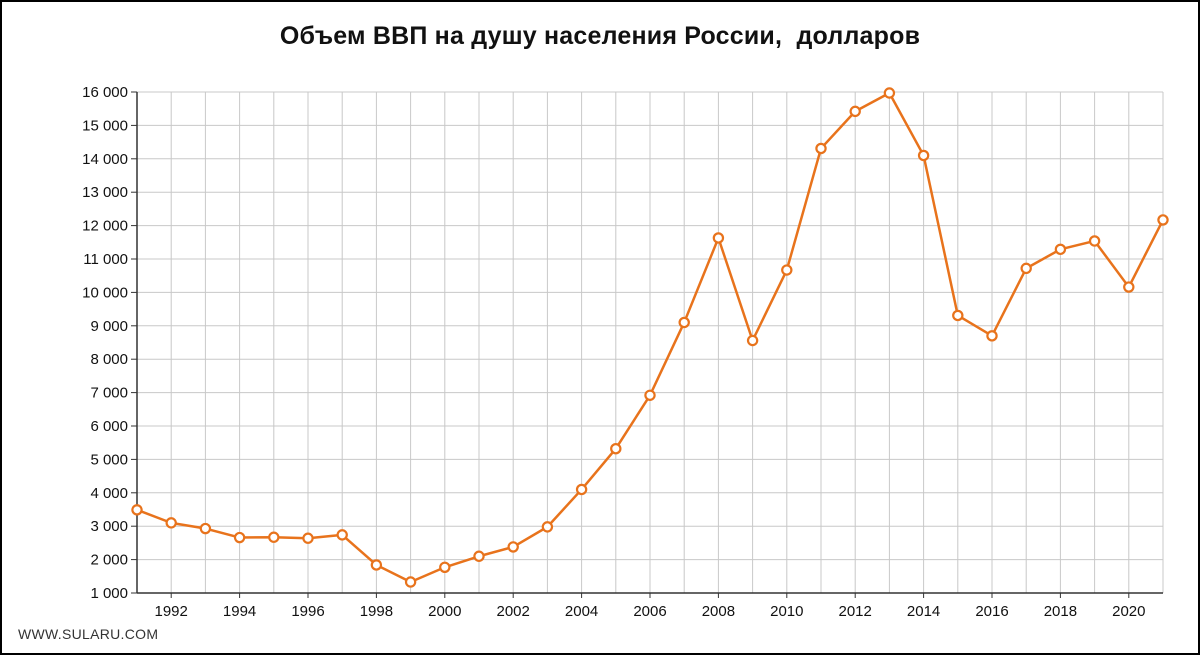 The height and width of the screenshot is (655, 1200). Describe the element at coordinates (581, 611) in the screenshot. I see `x-tick-label: 2004` at that location.